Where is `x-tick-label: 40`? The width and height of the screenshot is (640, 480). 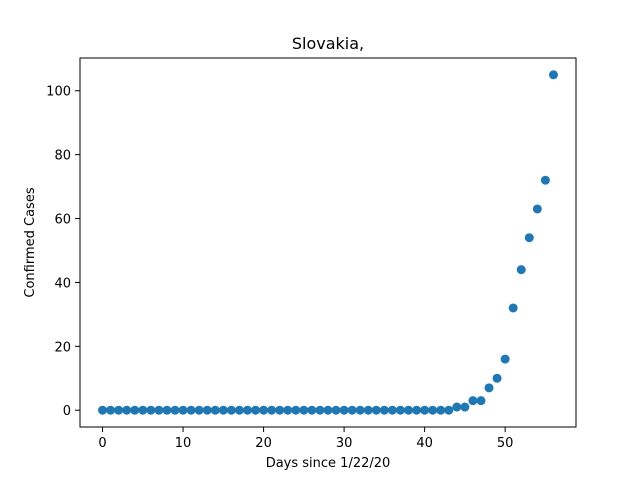
x-tick-label: 40 is located at coordinates (424, 443).